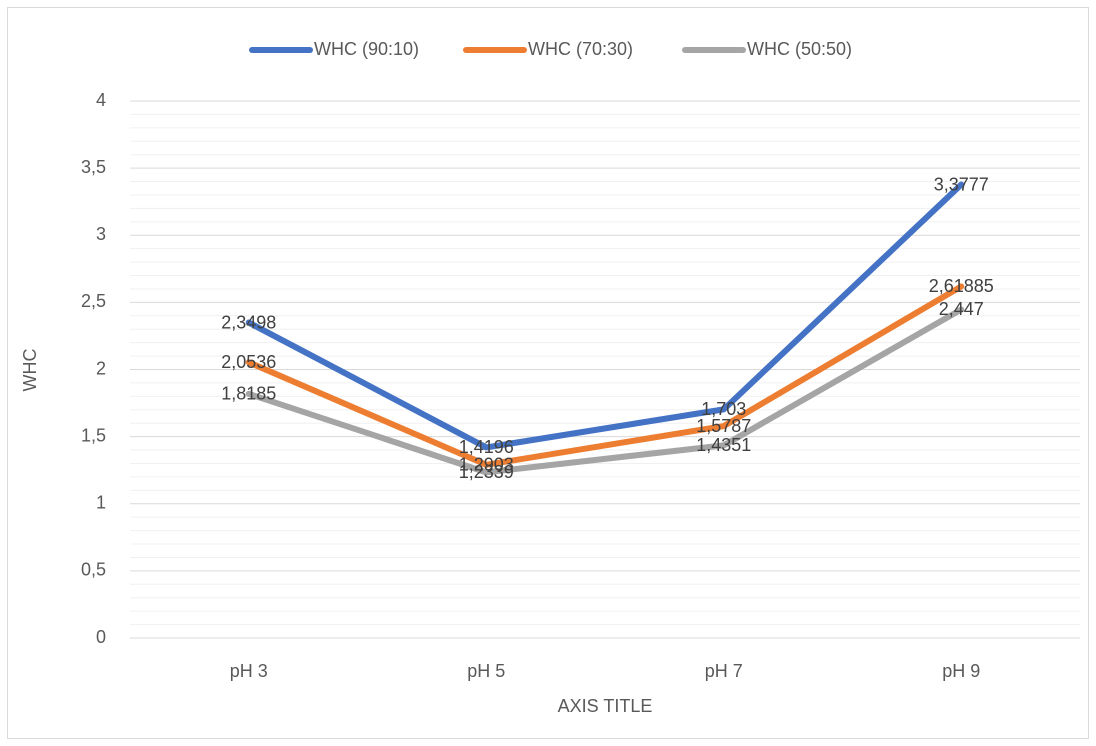  I want to click on data-label: 1,2903, so click(486, 465).